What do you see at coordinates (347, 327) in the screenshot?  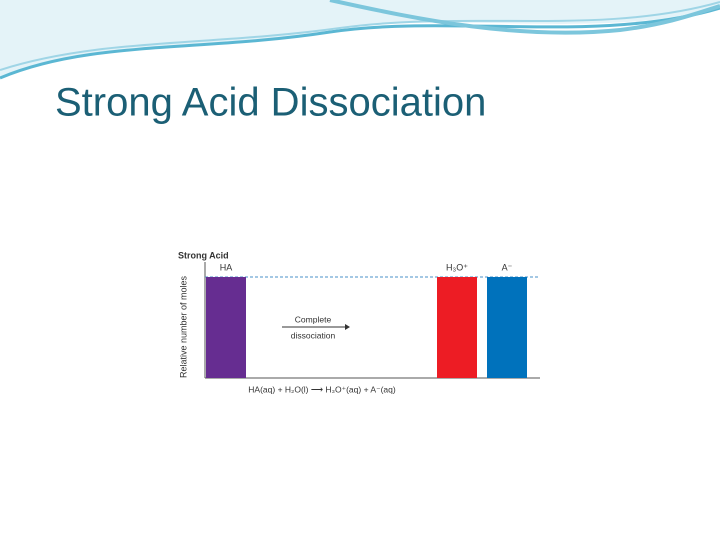 I see `arrow-head` at bounding box center [347, 327].